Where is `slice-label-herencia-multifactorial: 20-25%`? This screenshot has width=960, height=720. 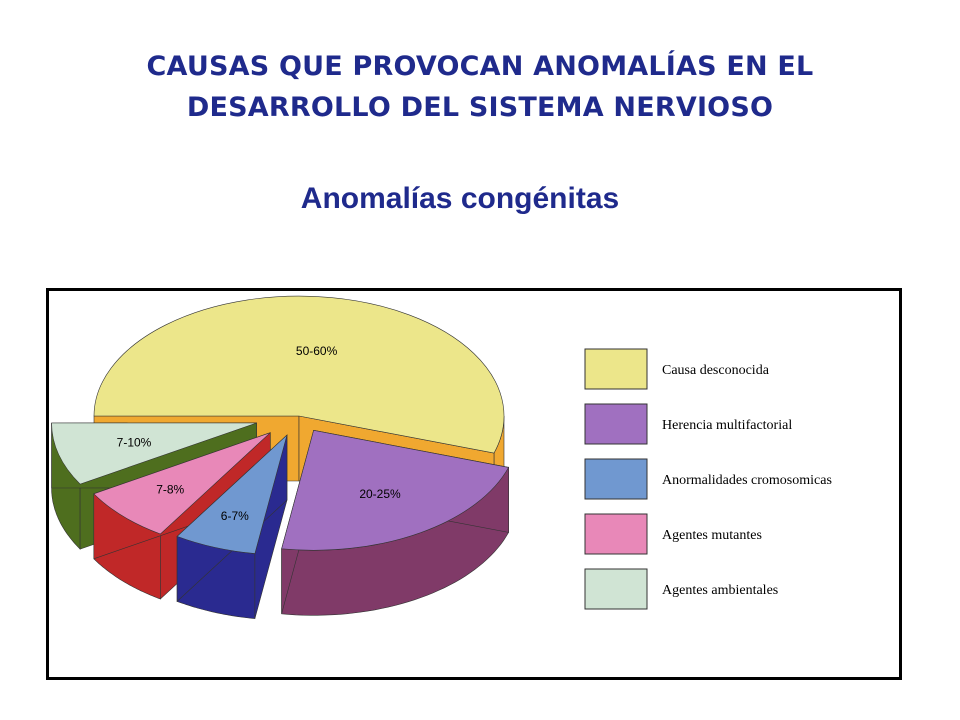 slice-label-herencia-multifactorial: 20-25% is located at coordinates (380, 494).